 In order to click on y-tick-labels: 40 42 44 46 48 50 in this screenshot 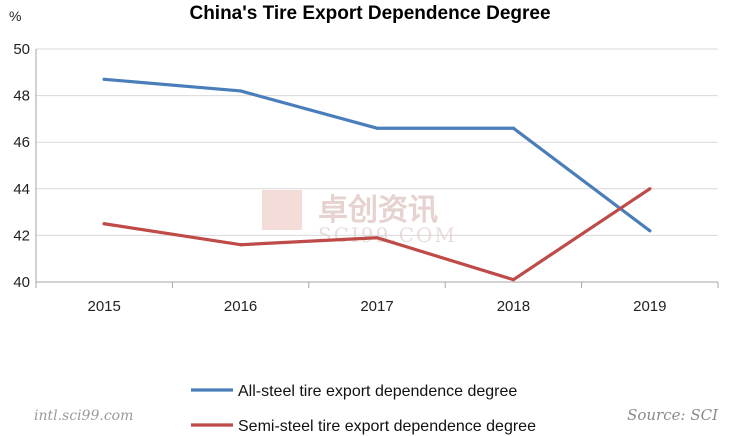, I will do `click(21, 166)`.